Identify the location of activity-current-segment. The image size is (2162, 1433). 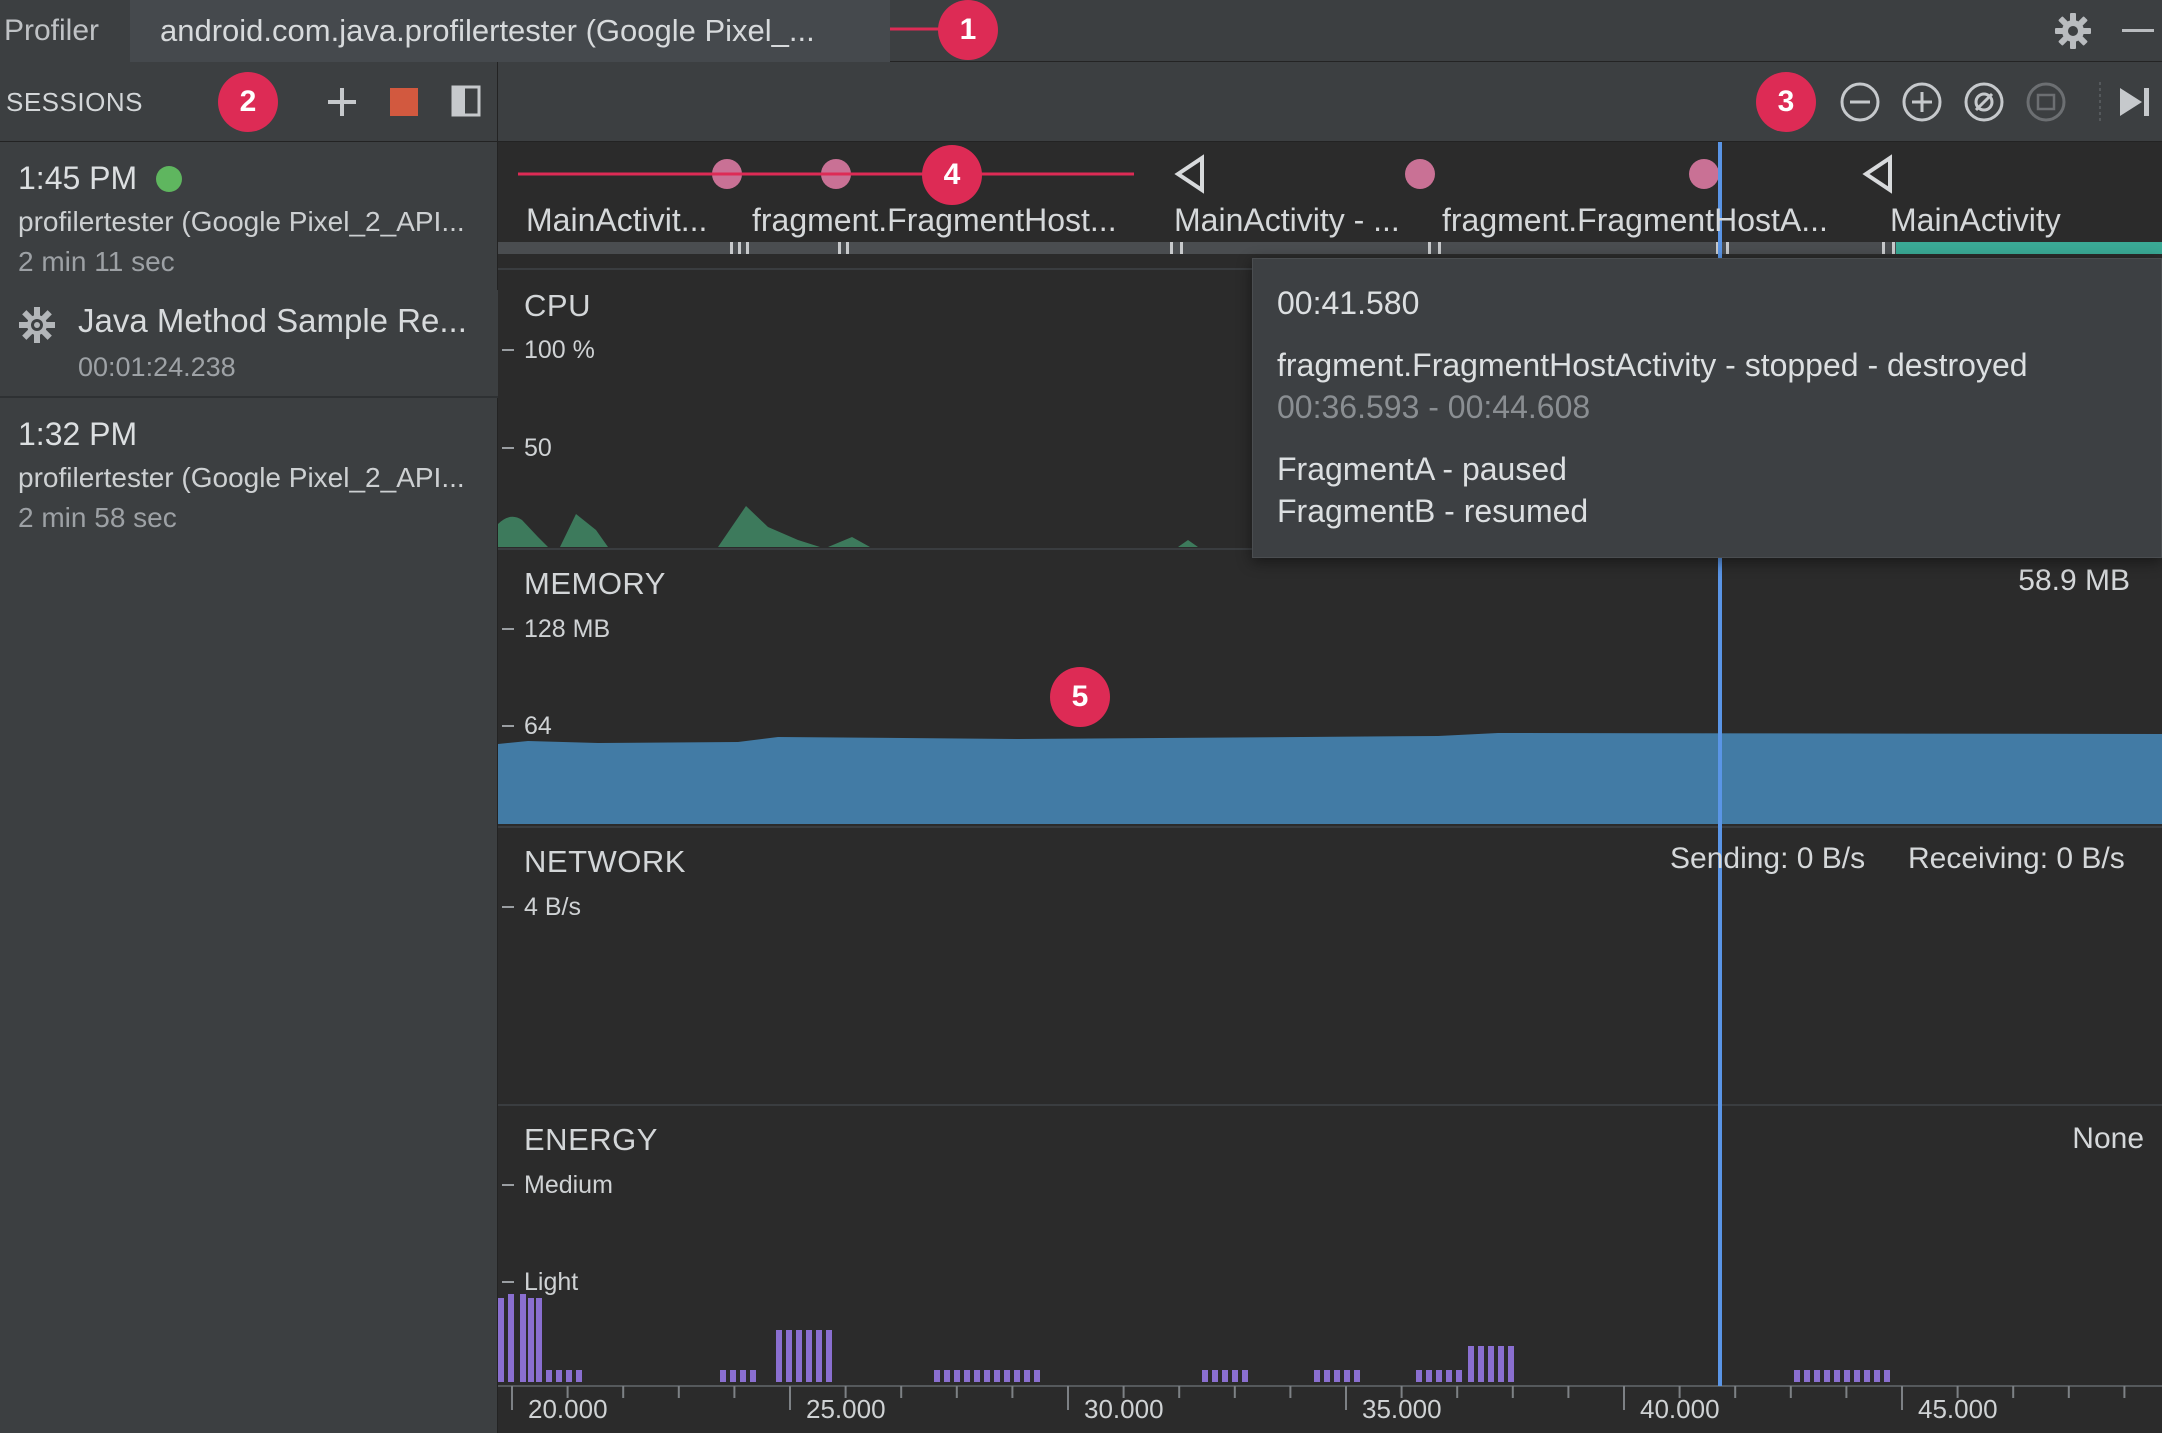
(2029, 248).